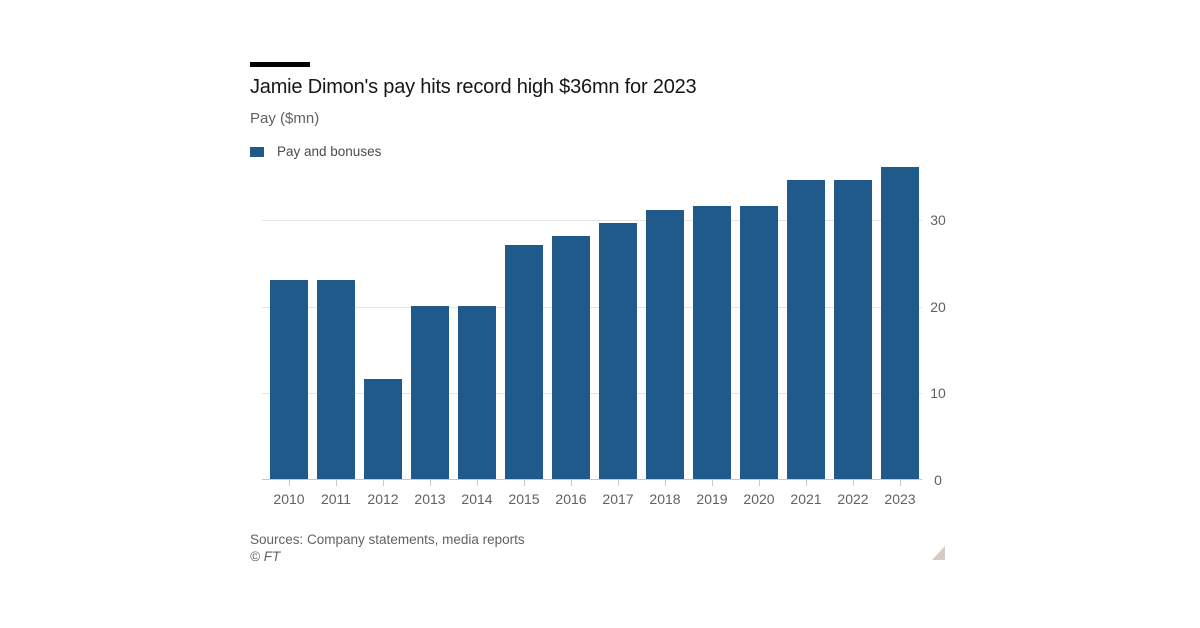  What do you see at coordinates (853, 499) in the screenshot?
I see `x-axis-label-2022: 2022` at bounding box center [853, 499].